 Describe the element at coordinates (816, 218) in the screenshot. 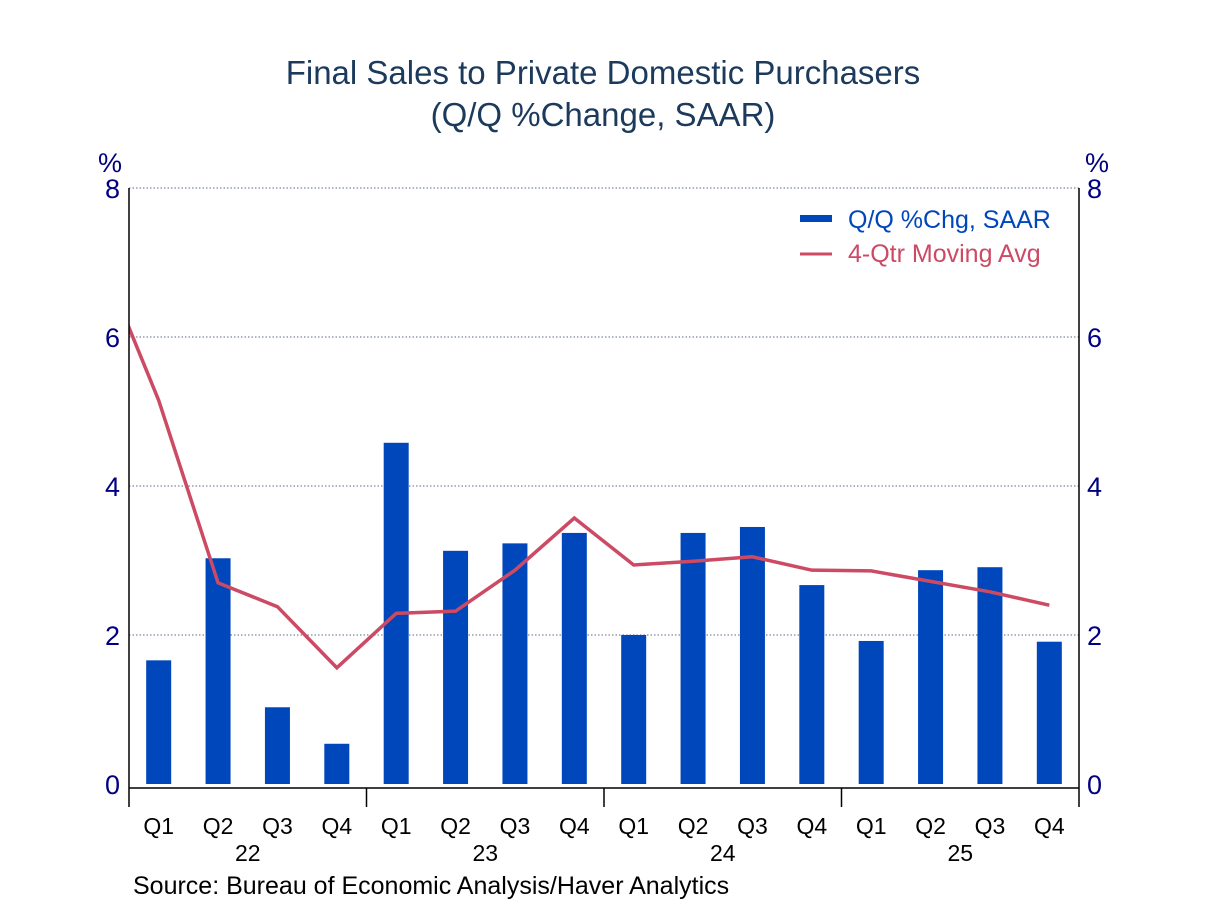

I see `legend-swatch-bar` at that location.